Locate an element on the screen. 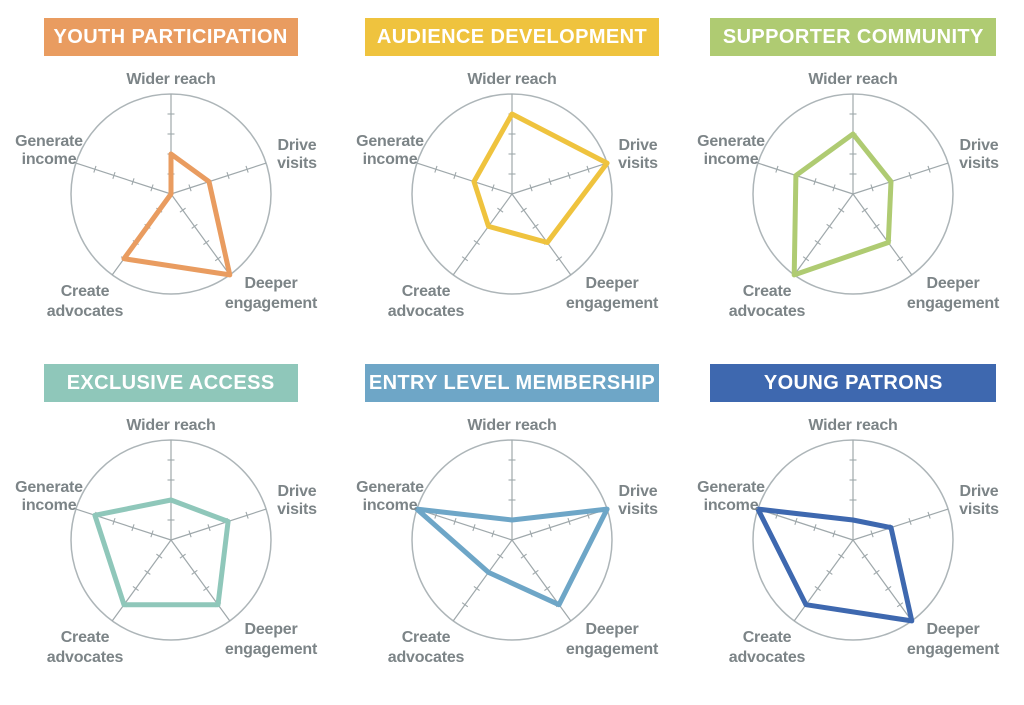  chart-title-banner: SUPPORTER COMMUNITY is located at coordinates (853, 37).